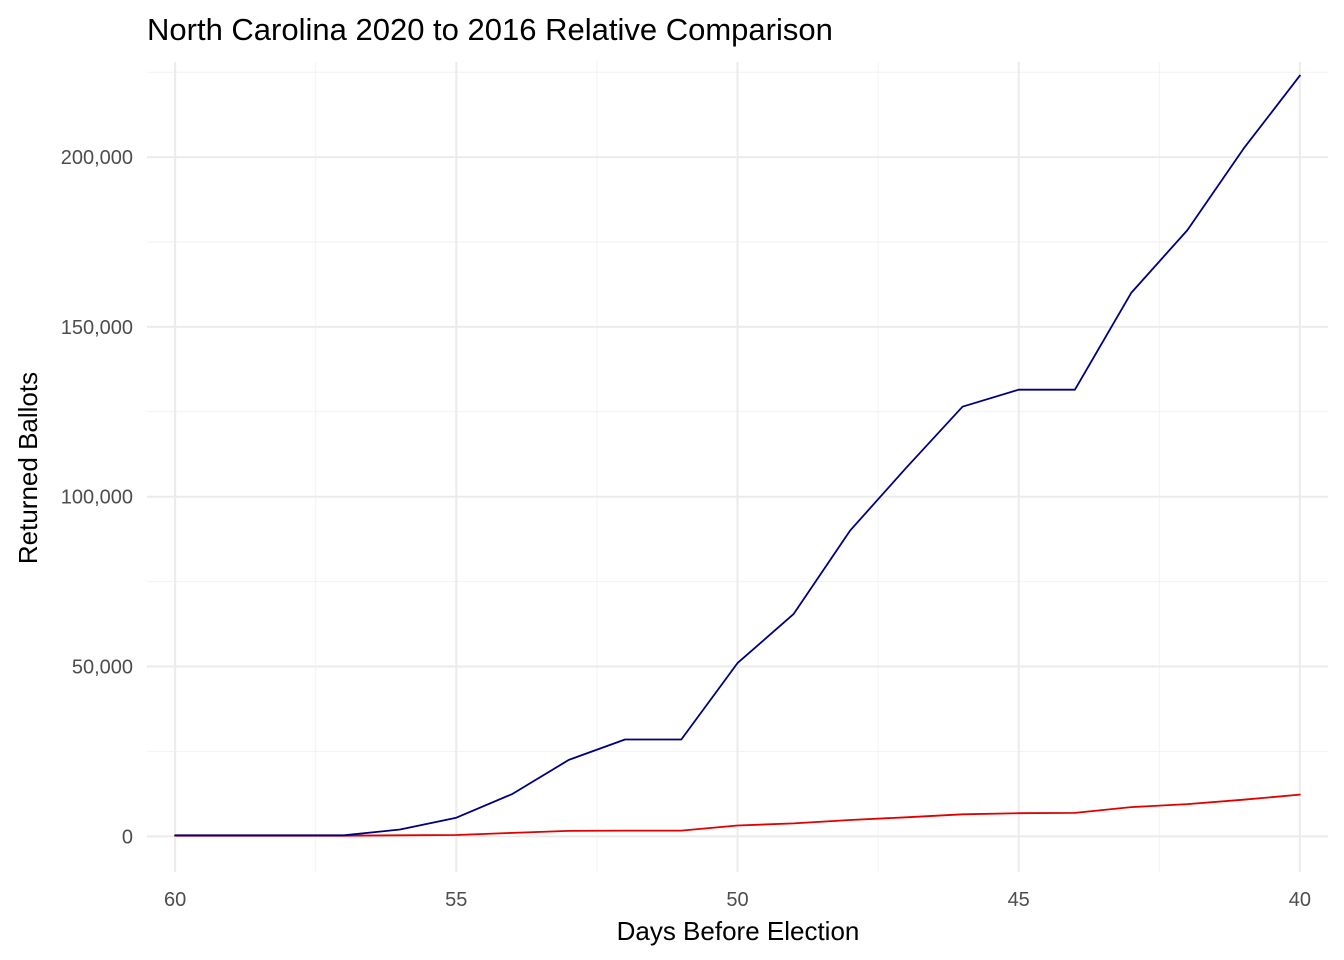 This screenshot has height=960, width=1344. What do you see at coordinates (97, 328) in the screenshot?
I see `y-tick-label: 150,000` at bounding box center [97, 328].